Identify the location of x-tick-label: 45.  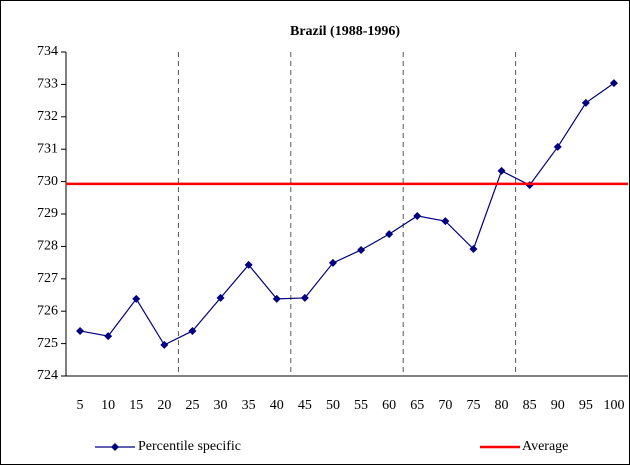
(305, 405).